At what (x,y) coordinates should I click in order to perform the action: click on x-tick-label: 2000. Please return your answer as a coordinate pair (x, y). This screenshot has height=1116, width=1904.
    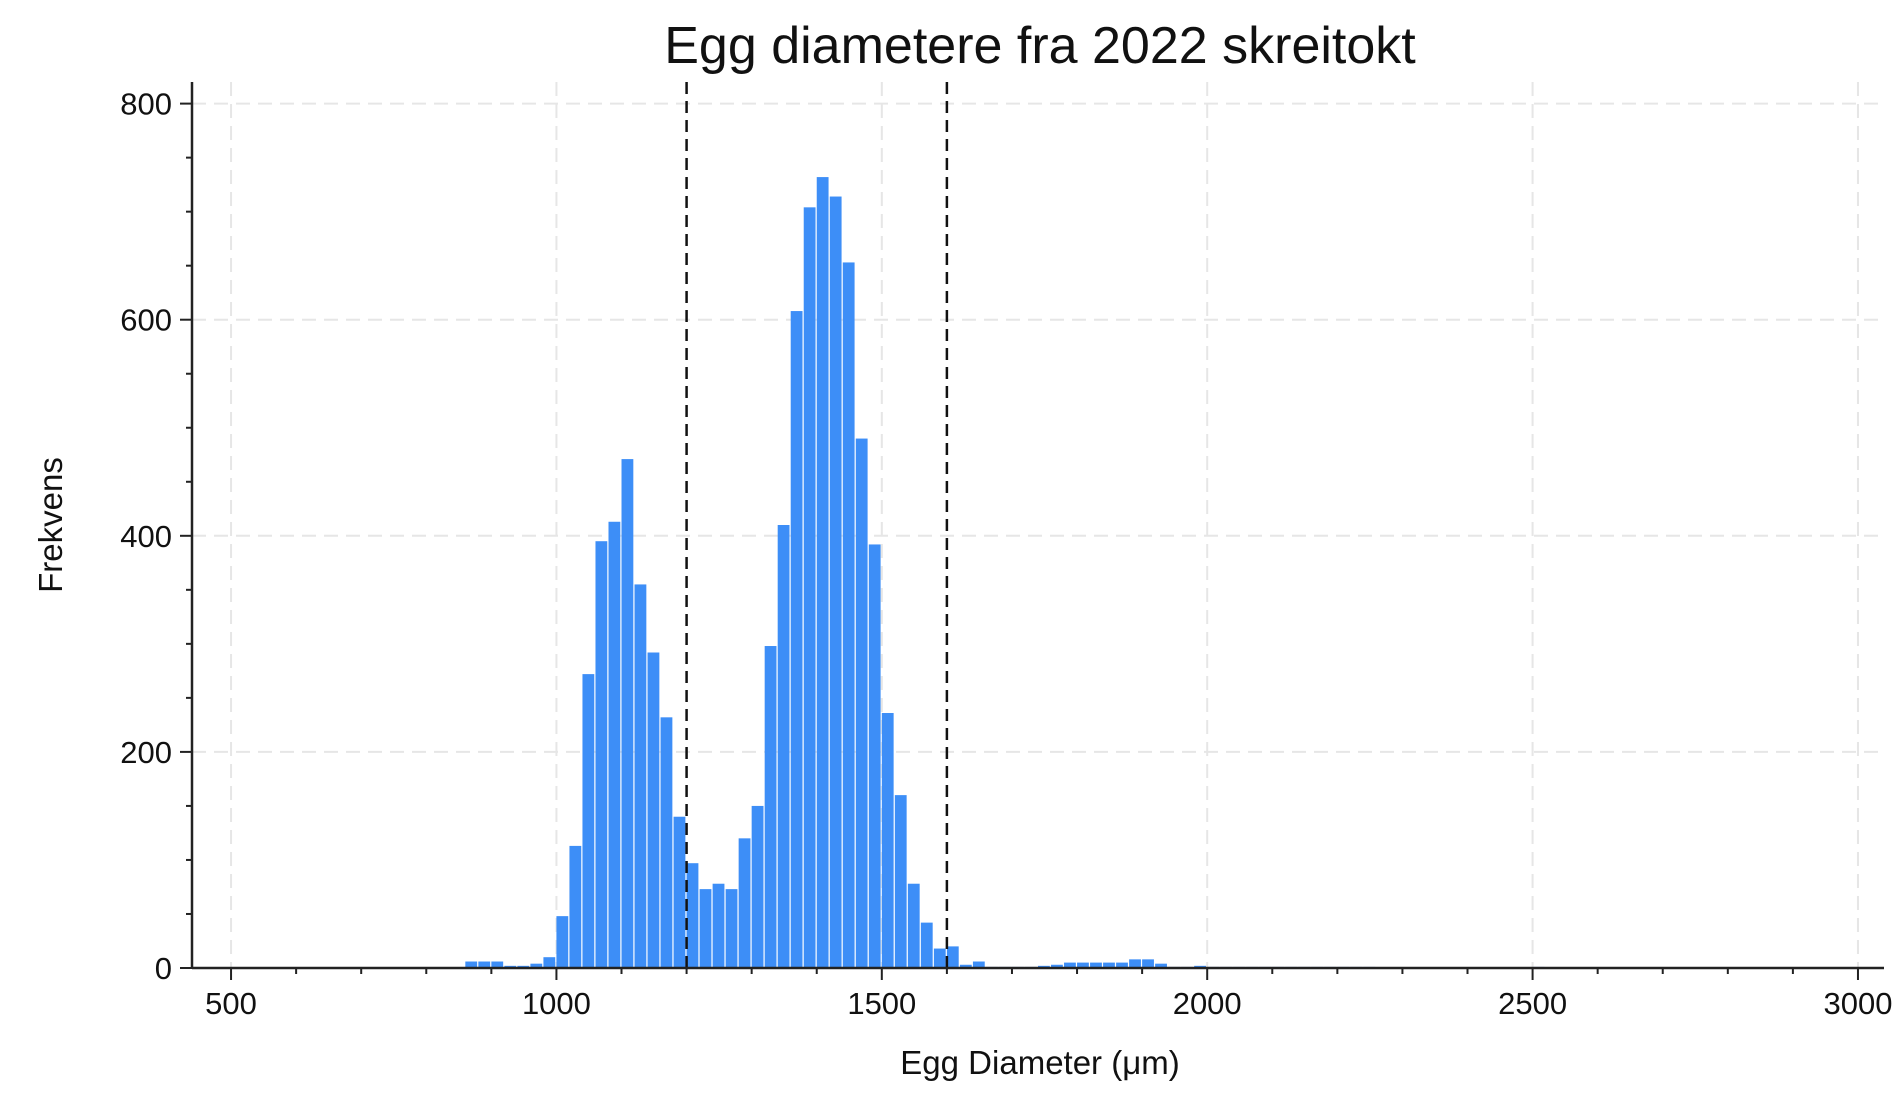
    Looking at the image, I should click on (1207, 1003).